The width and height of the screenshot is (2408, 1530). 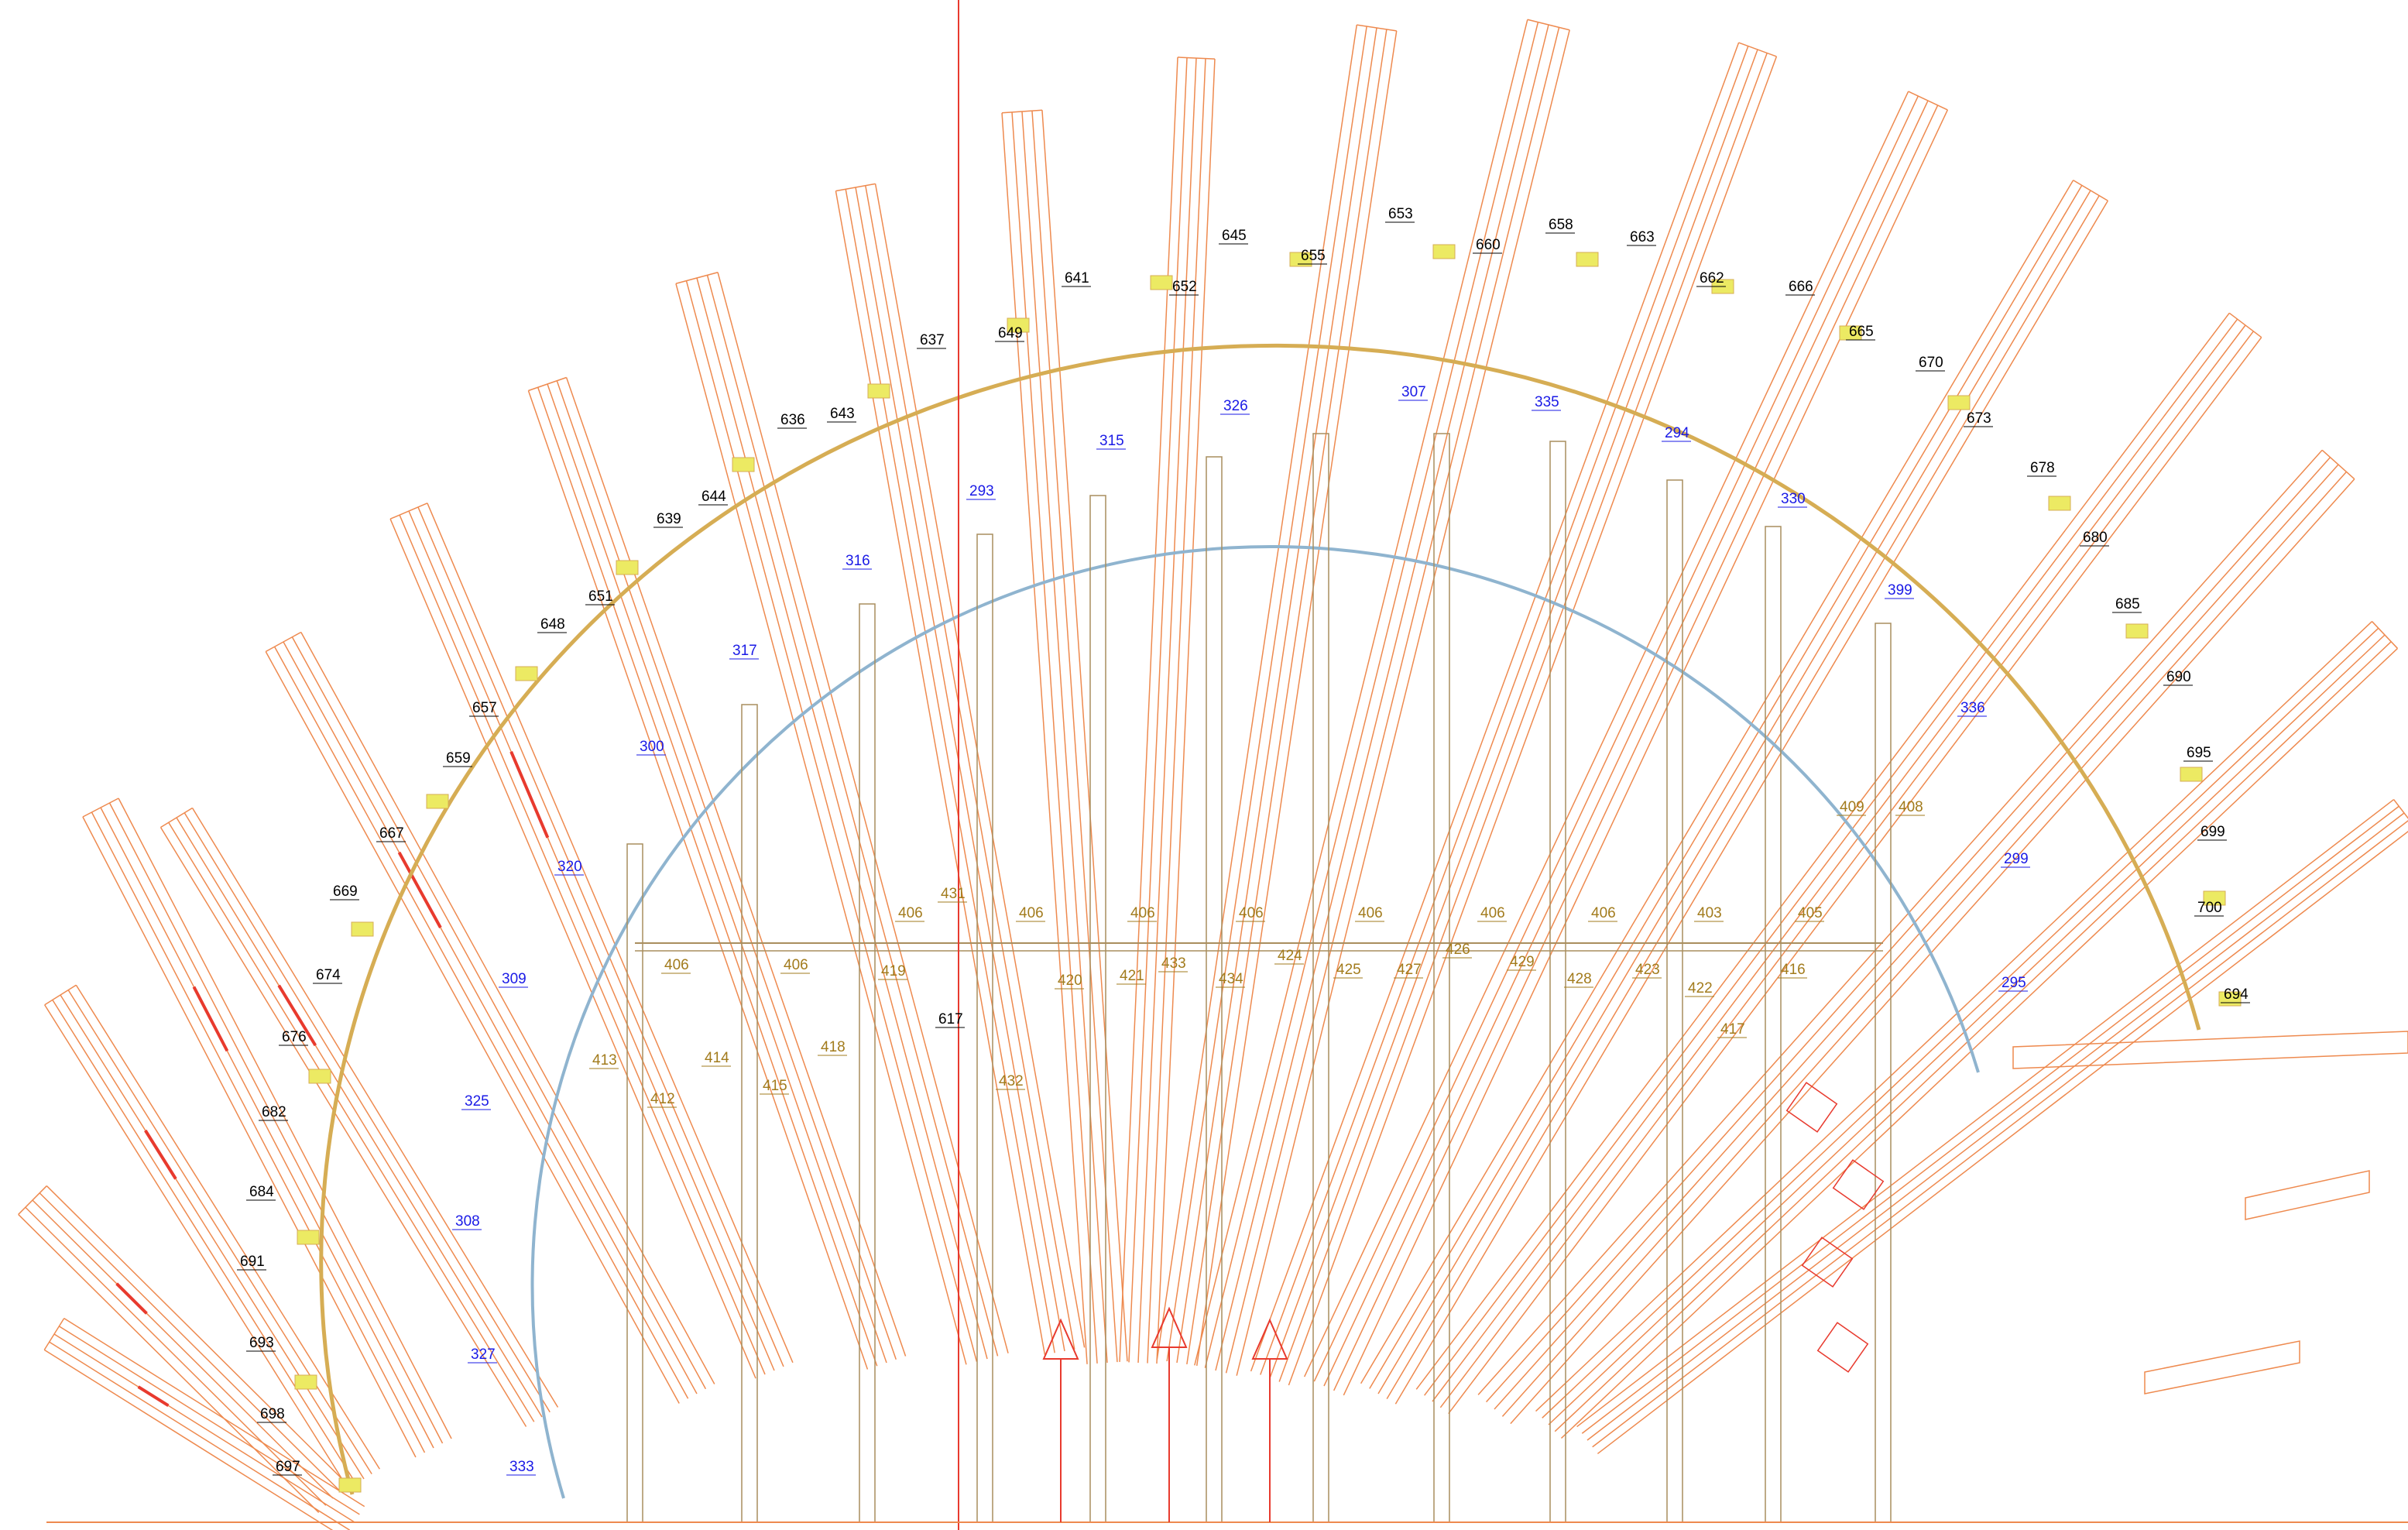 I want to click on svg-text: 293, so click(x=981, y=491).